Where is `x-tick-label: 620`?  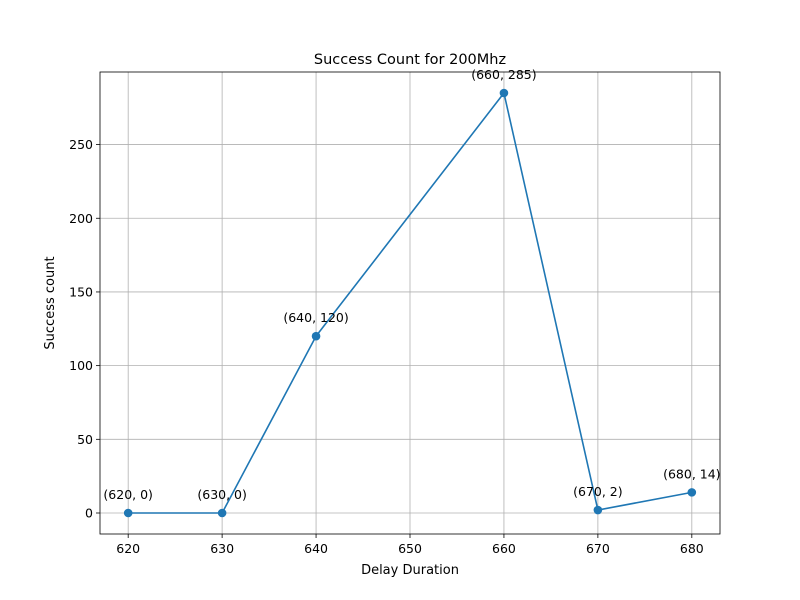 x-tick-label: 620 is located at coordinates (128, 548).